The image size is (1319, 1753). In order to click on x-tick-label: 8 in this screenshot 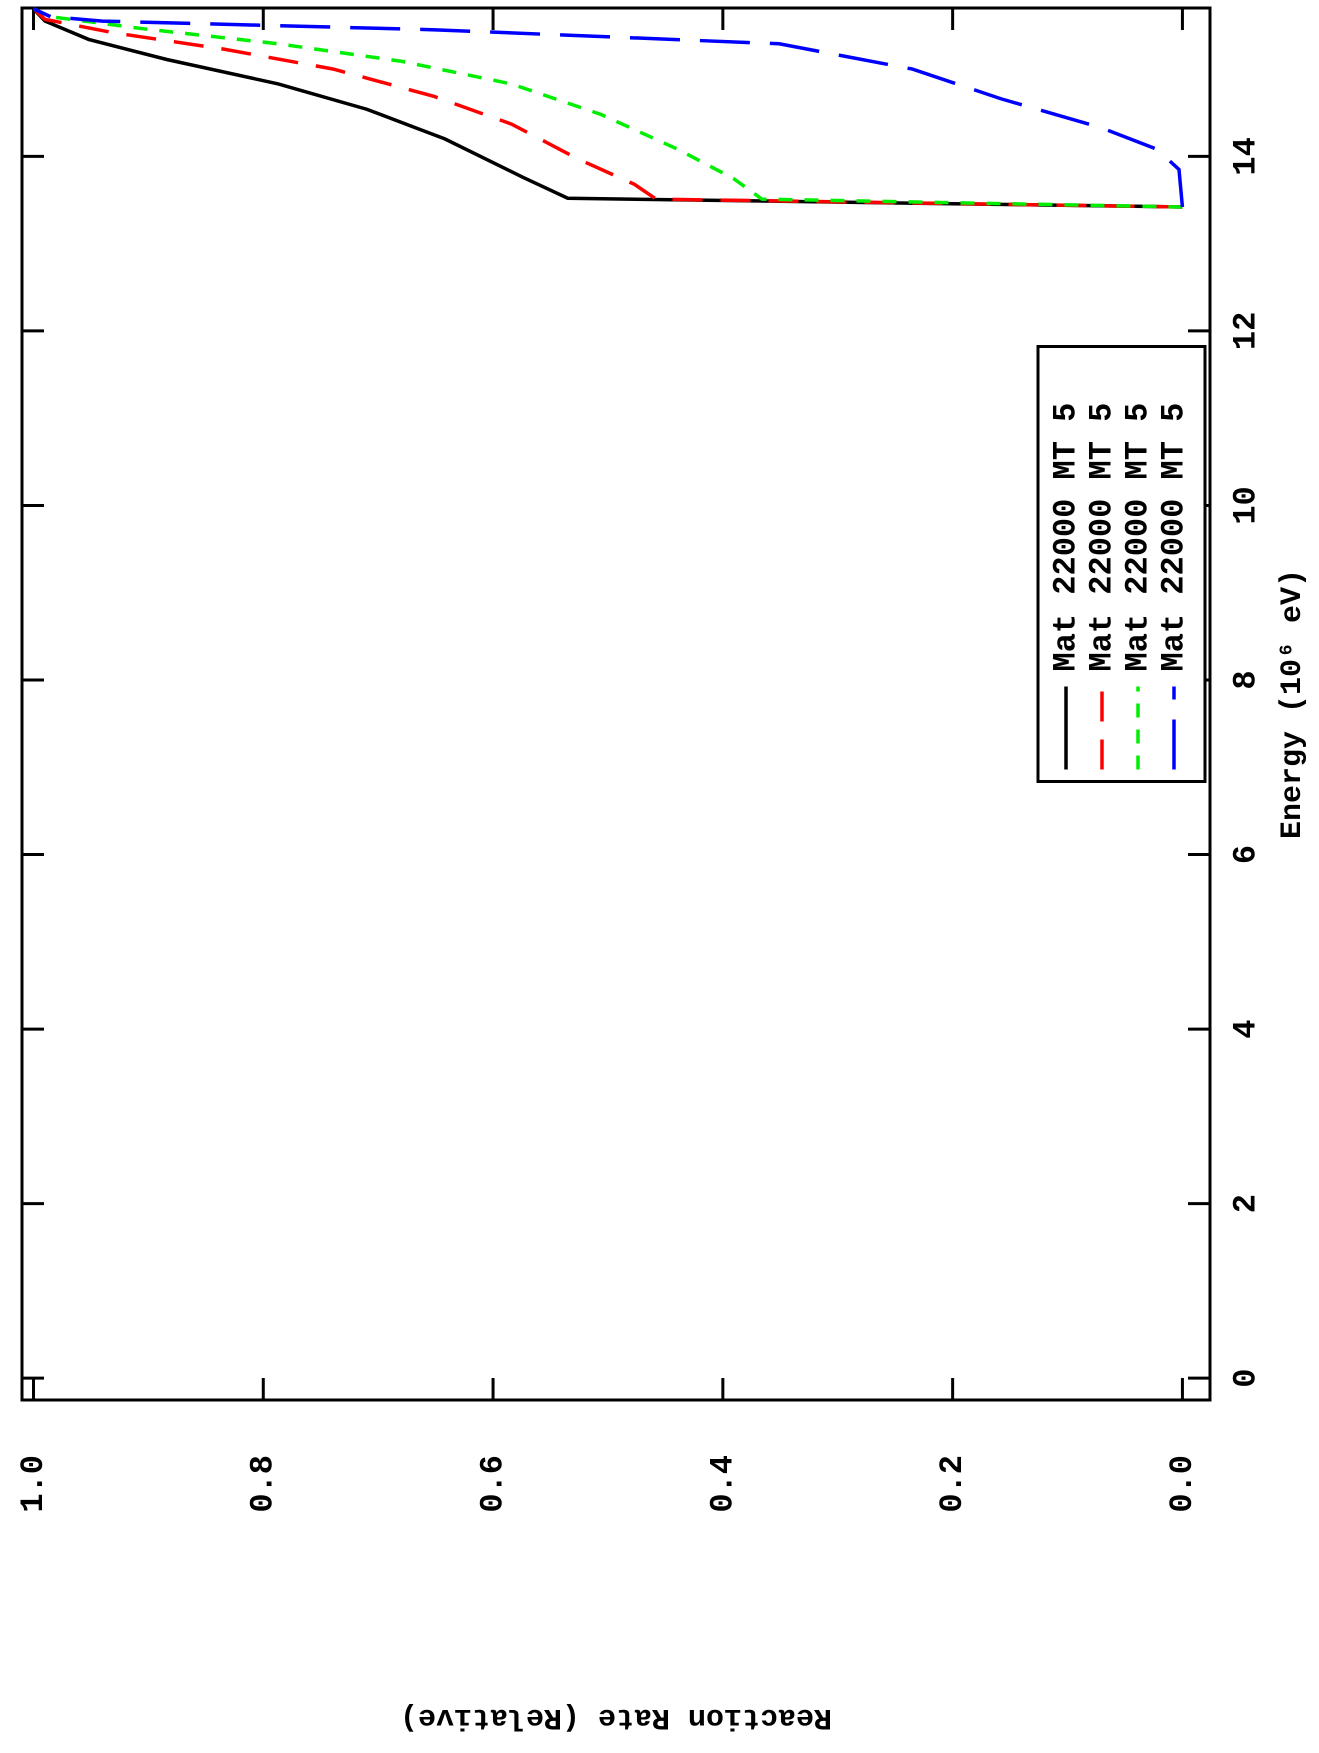, I will do `click(1245, 679)`.